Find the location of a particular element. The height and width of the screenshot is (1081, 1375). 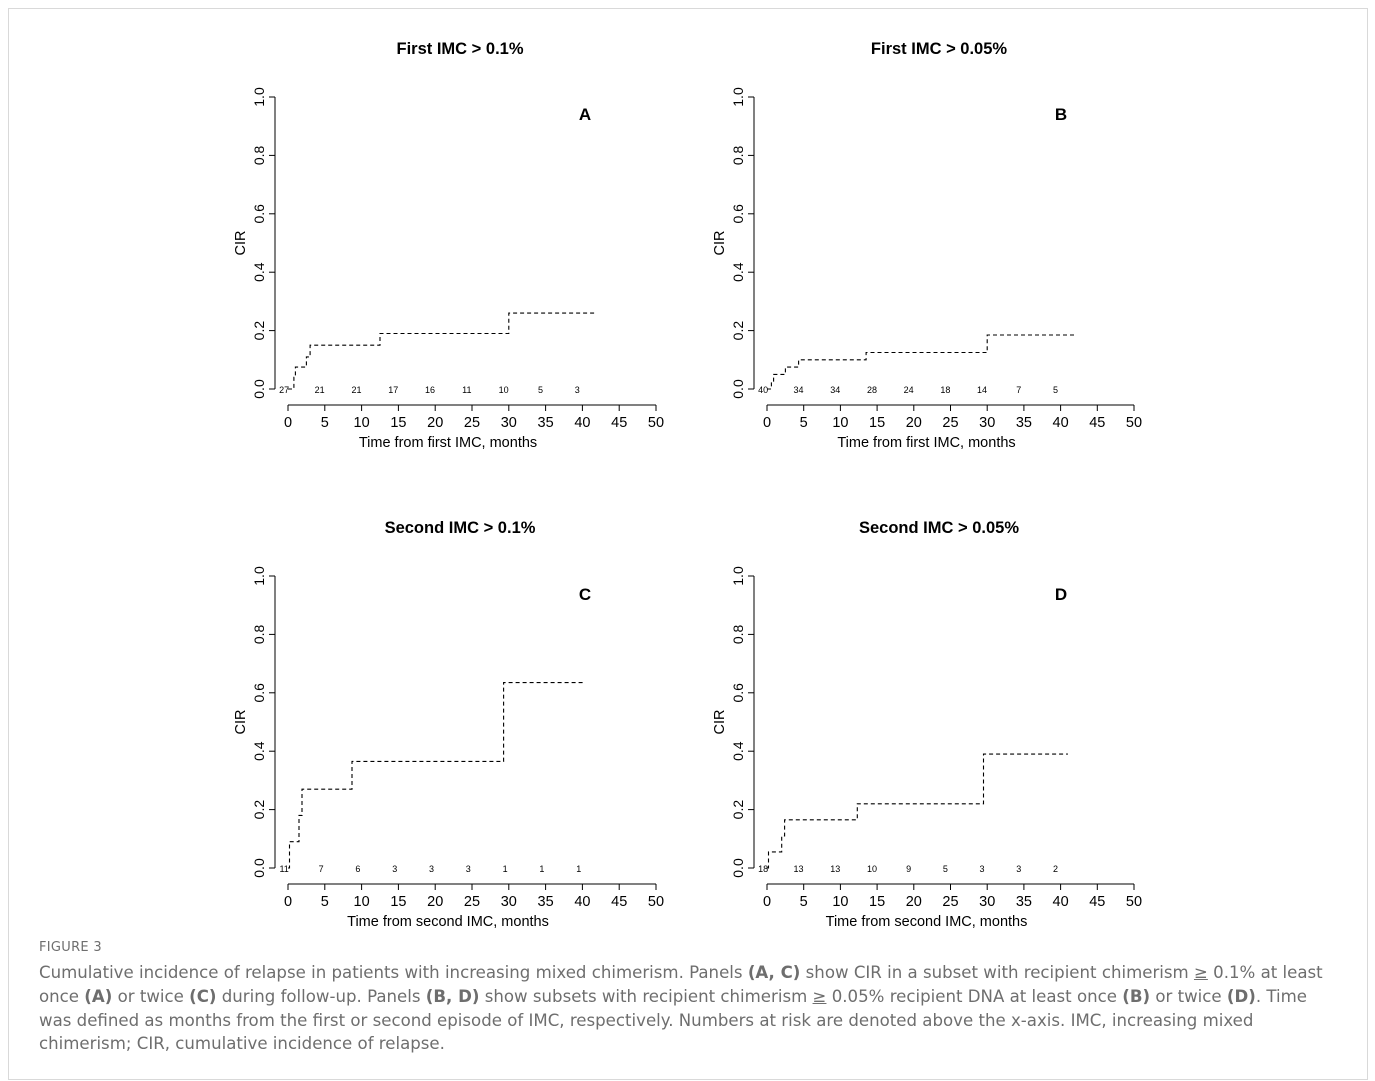

at-risk-count: 24 is located at coordinates (909, 390).